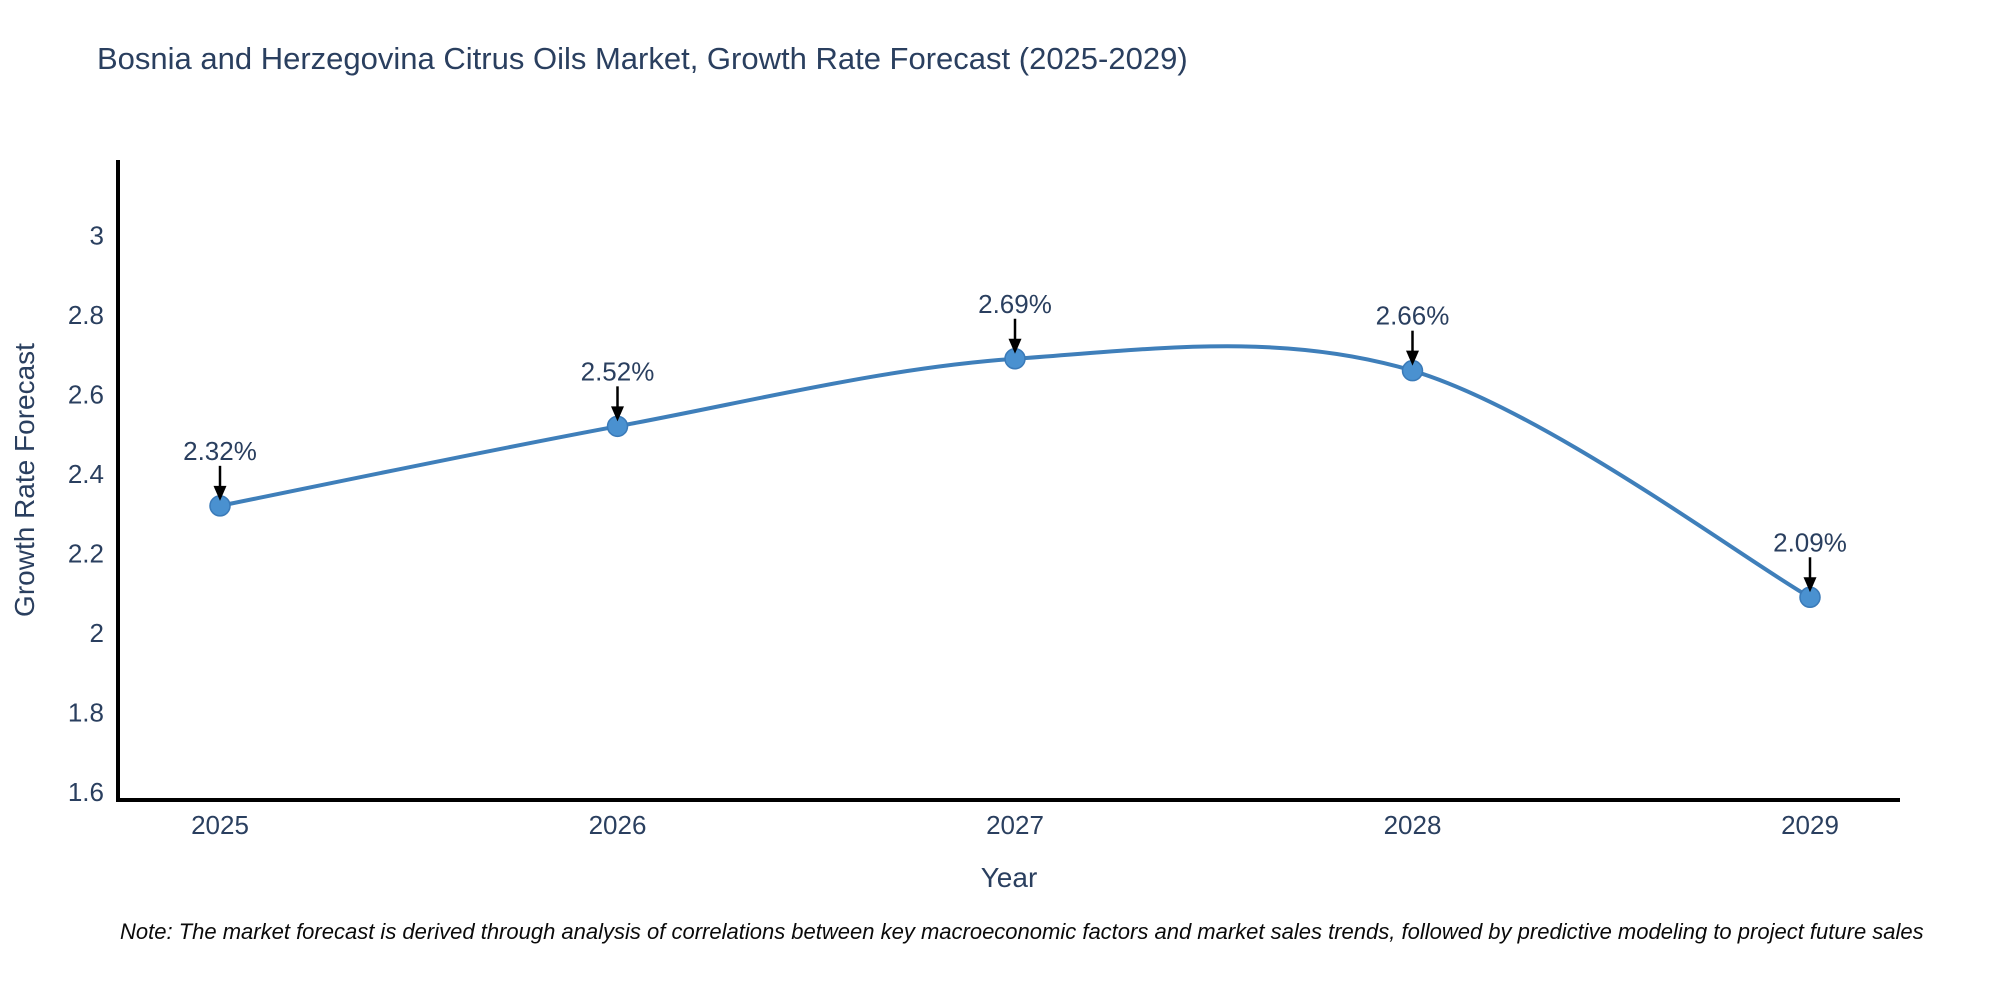  Describe the element at coordinates (618, 371) in the screenshot. I see `data-point-label: 2.52%` at that location.